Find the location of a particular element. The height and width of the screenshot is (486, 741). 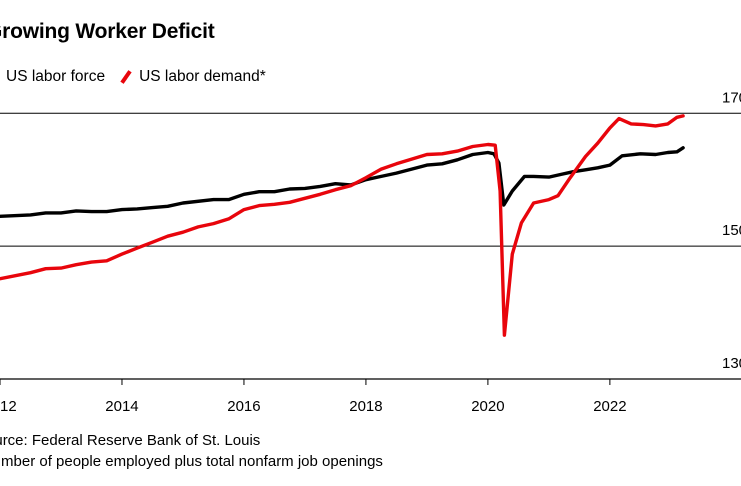

y-tick-label-150: 150 is located at coordinates (731, 230).